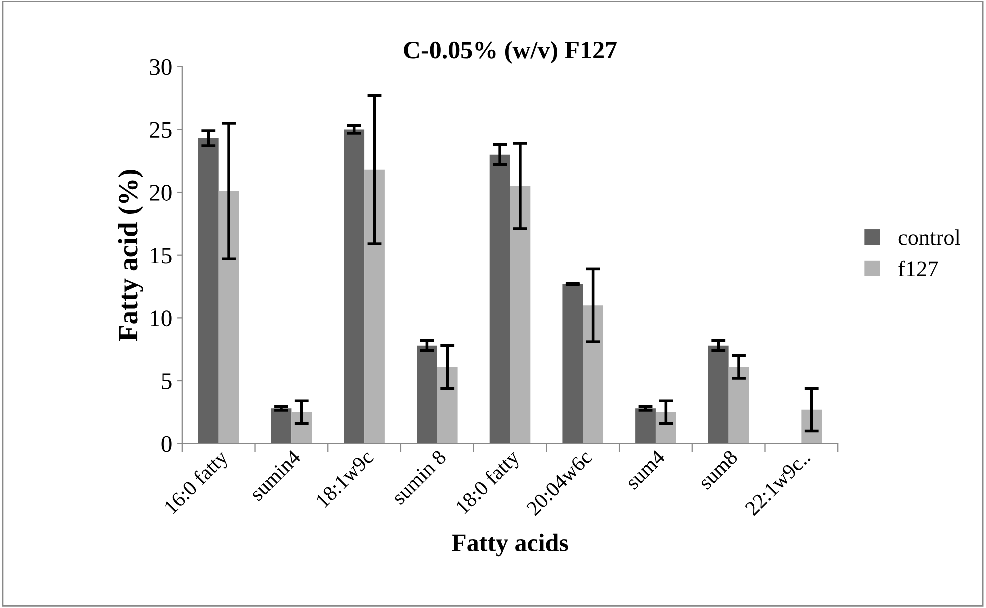 Image resolution: width=986 pixels, height=608 pixels. What do you see at coordinates (918, 268) in the screenshot?
I see `legend-label: f127` at bounding box center [918, 268].